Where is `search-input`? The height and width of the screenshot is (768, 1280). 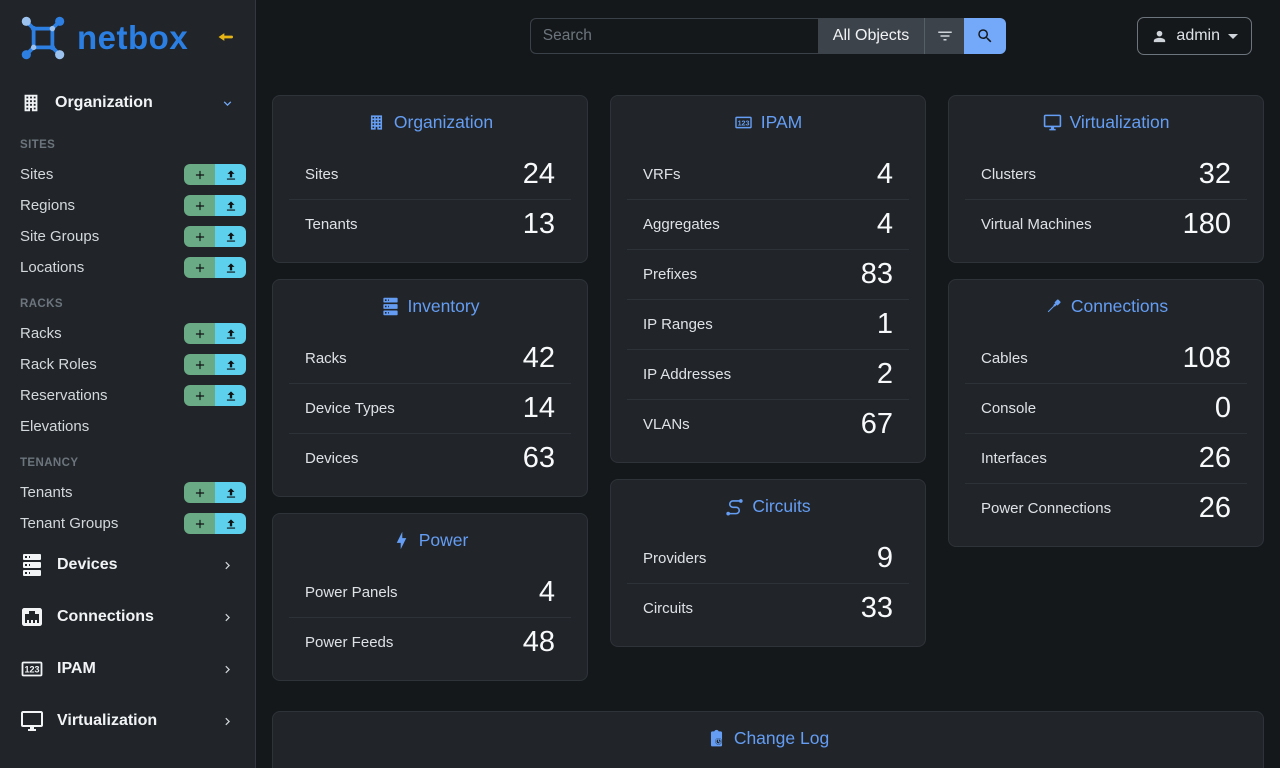
search-input is located at coordinates (673, 36).